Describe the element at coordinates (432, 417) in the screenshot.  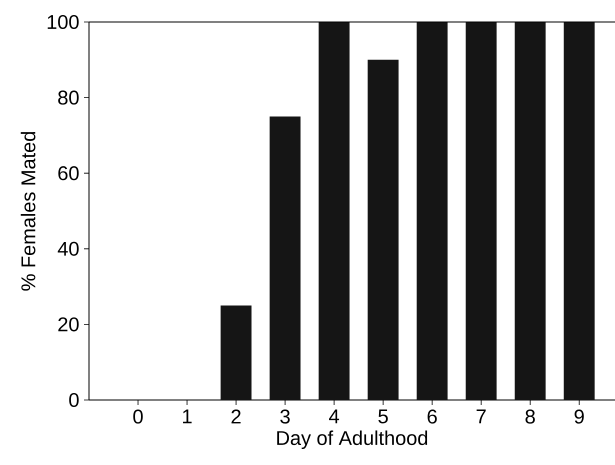
I see `x-tick-label: 6` at that location.